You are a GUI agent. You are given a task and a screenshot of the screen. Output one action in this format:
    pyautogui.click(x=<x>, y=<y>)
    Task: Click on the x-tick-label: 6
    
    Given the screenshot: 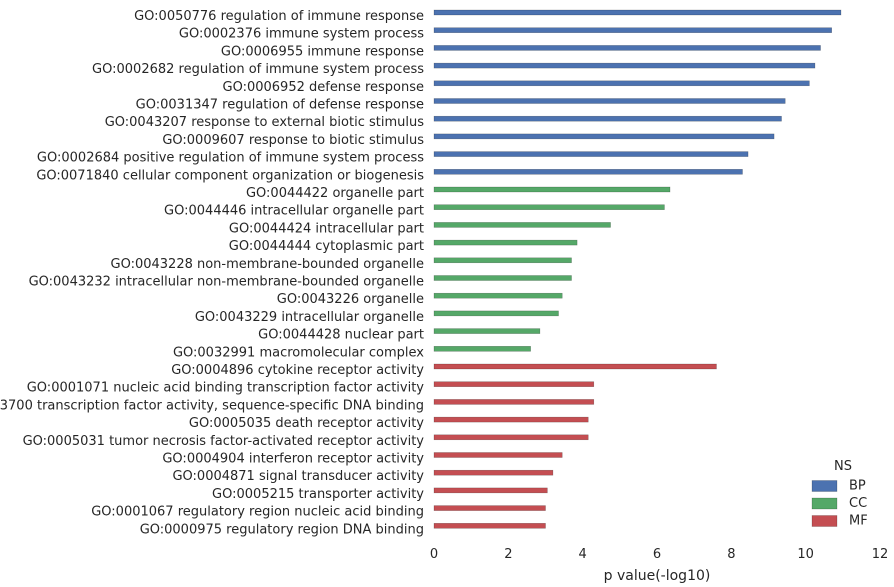 What is the action you would take?
    pyautogui.click(x=657, y=554)
    